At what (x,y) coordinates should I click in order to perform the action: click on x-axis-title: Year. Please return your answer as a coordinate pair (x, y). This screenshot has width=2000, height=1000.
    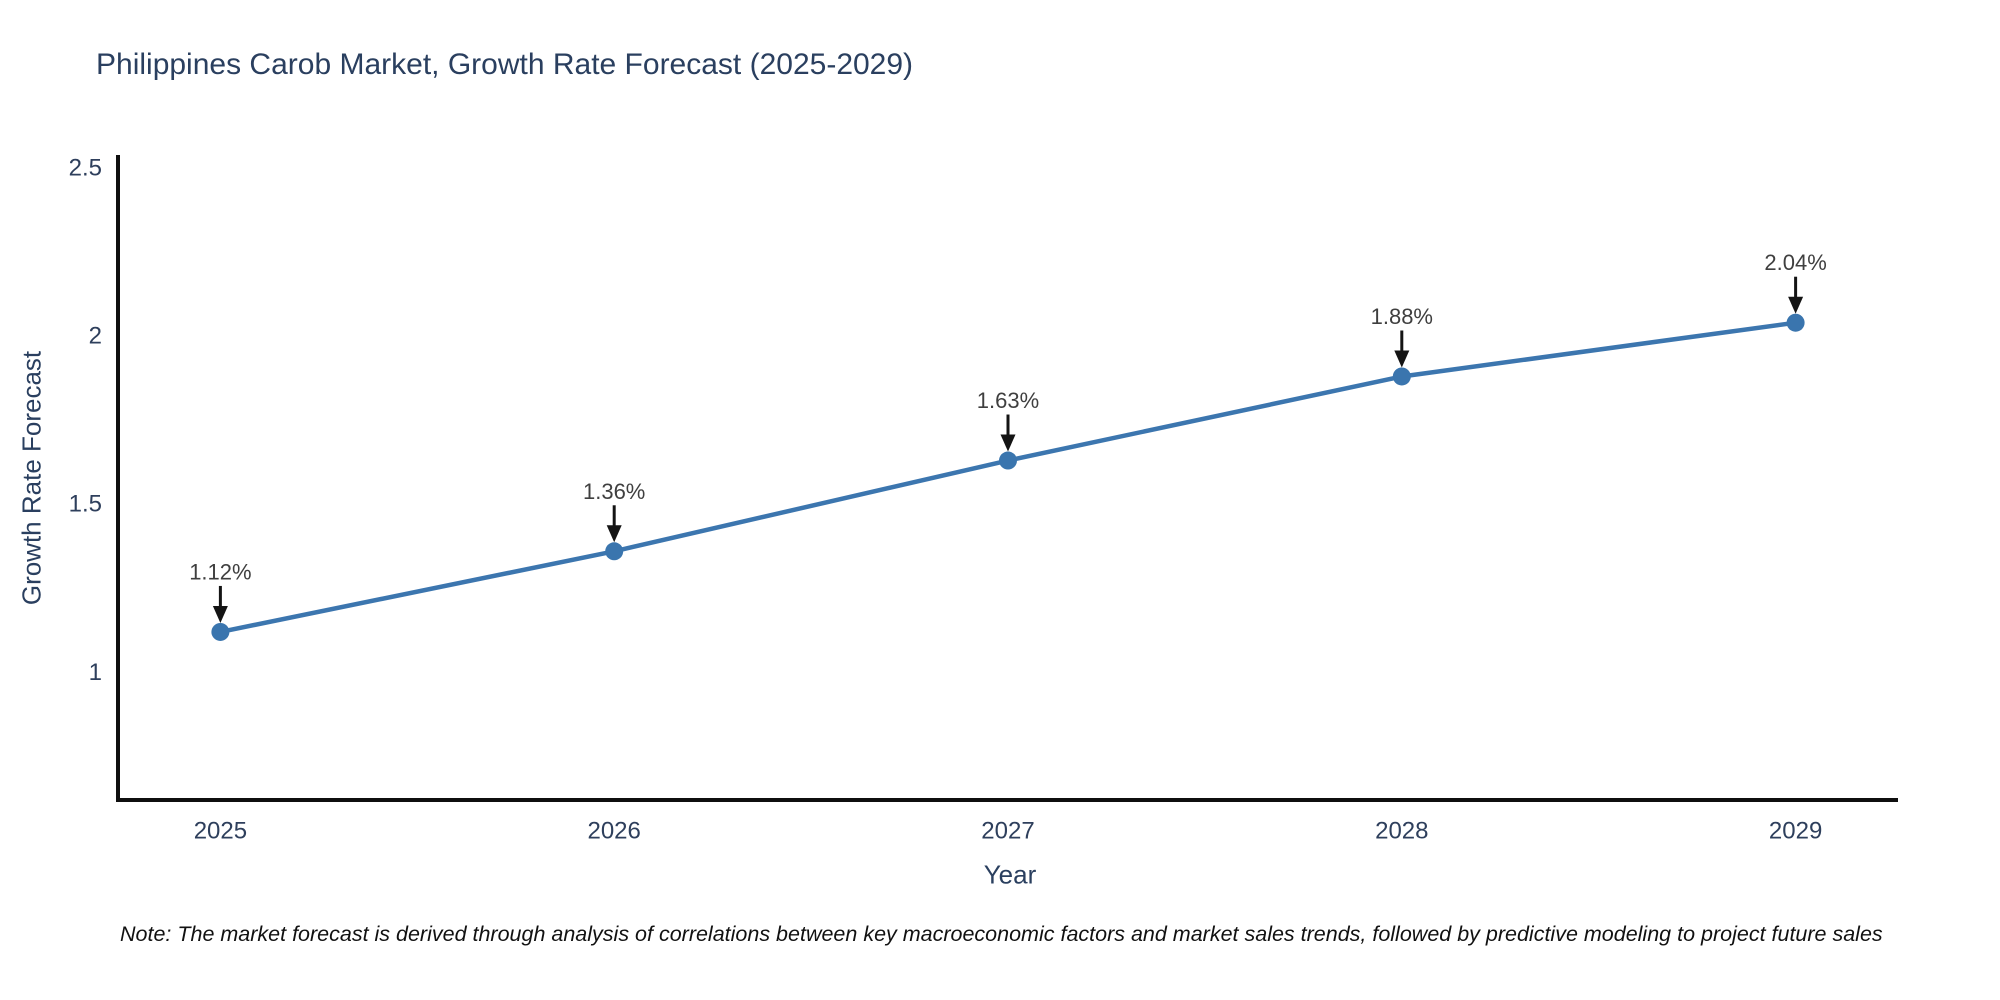
    Looking at the image, I should click on (1010, 874).